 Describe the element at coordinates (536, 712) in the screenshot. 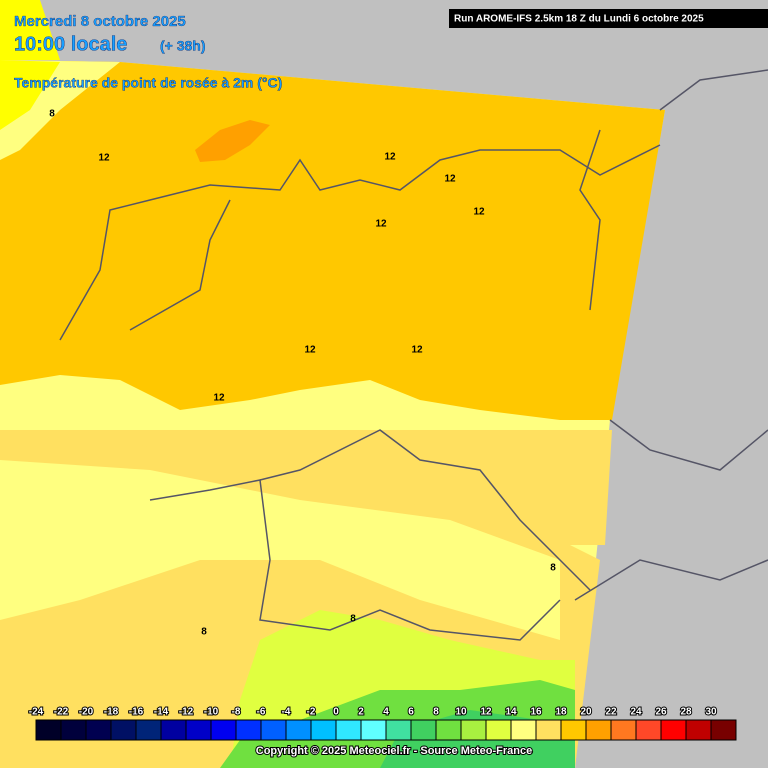

I see `colorbar-tick-label: 16` at that location.